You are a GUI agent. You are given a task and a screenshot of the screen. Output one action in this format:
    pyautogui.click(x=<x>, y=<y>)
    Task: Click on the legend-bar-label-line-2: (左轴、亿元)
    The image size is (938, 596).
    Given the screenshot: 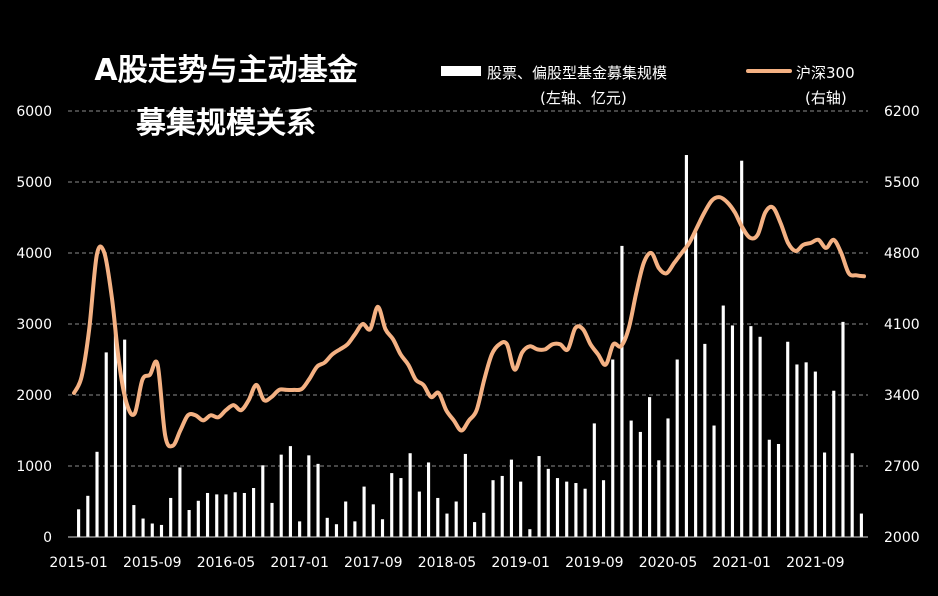 What is the action you would take?
    pyautogui.click(x=583, y=98)
    